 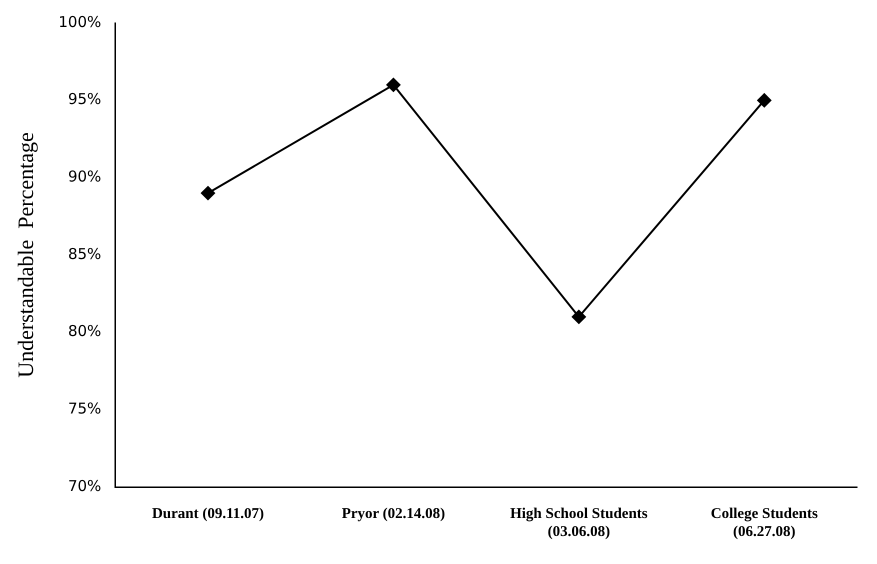 What do you see at coordinates (85, 99) in the screenshot?
I see `y-tick-label: 95%` at bounding box center [85, 99].